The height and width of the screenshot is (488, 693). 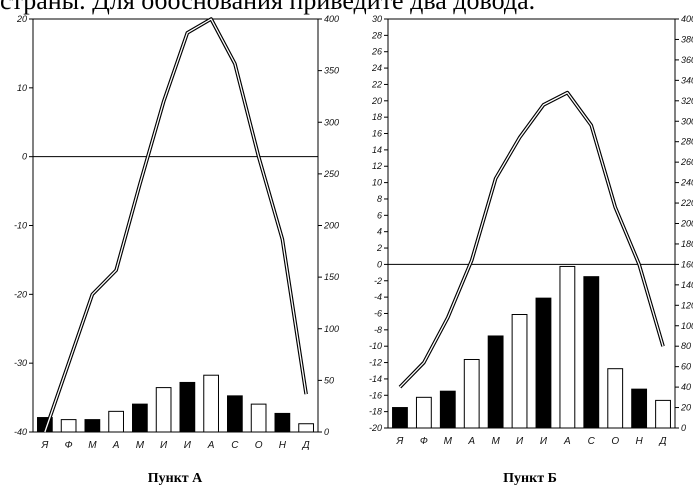 I want to click on precipitation-tick-label: 400, so click(x=687, y=19).